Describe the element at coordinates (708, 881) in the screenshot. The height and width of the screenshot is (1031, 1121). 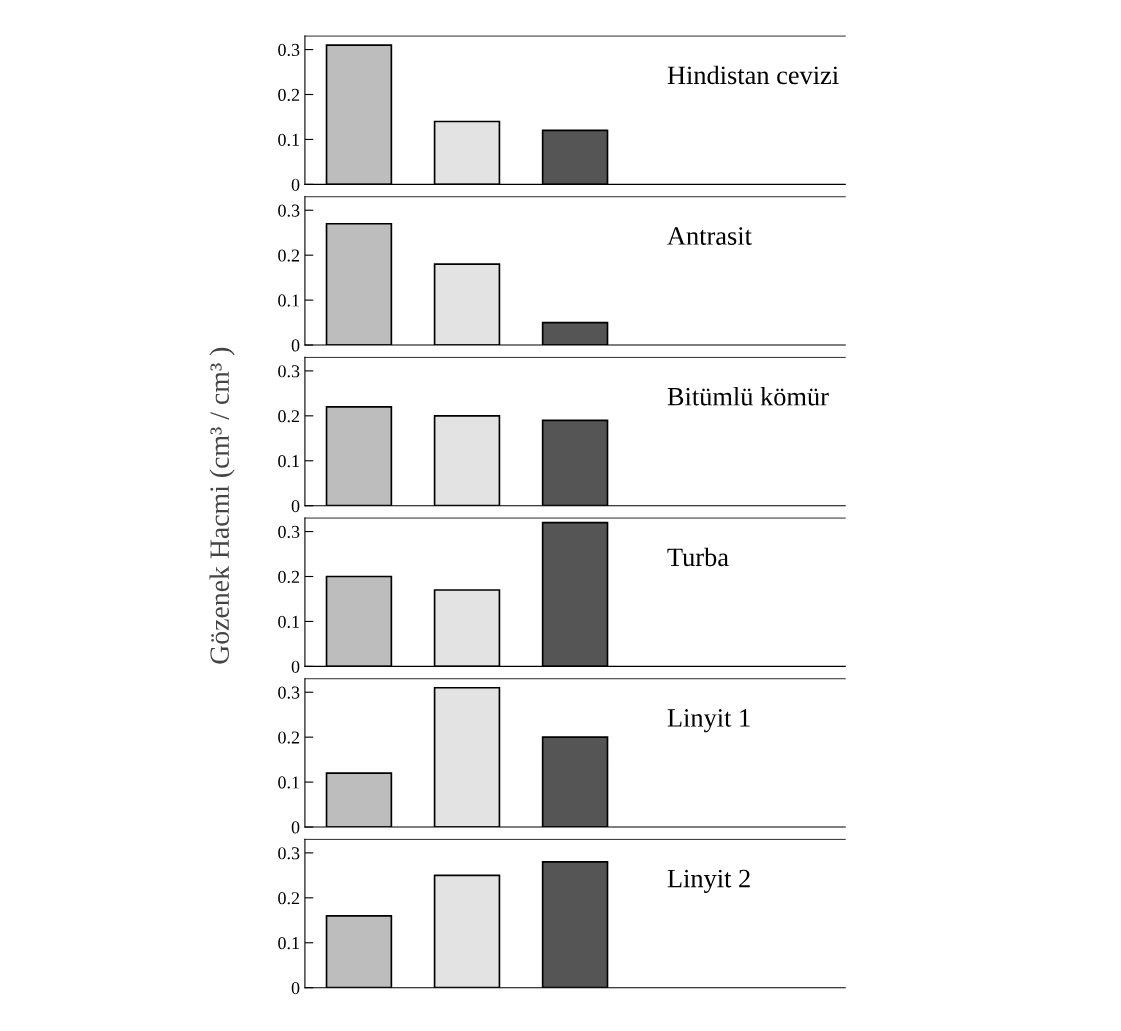
I see `text: Linyit 2` at that location.